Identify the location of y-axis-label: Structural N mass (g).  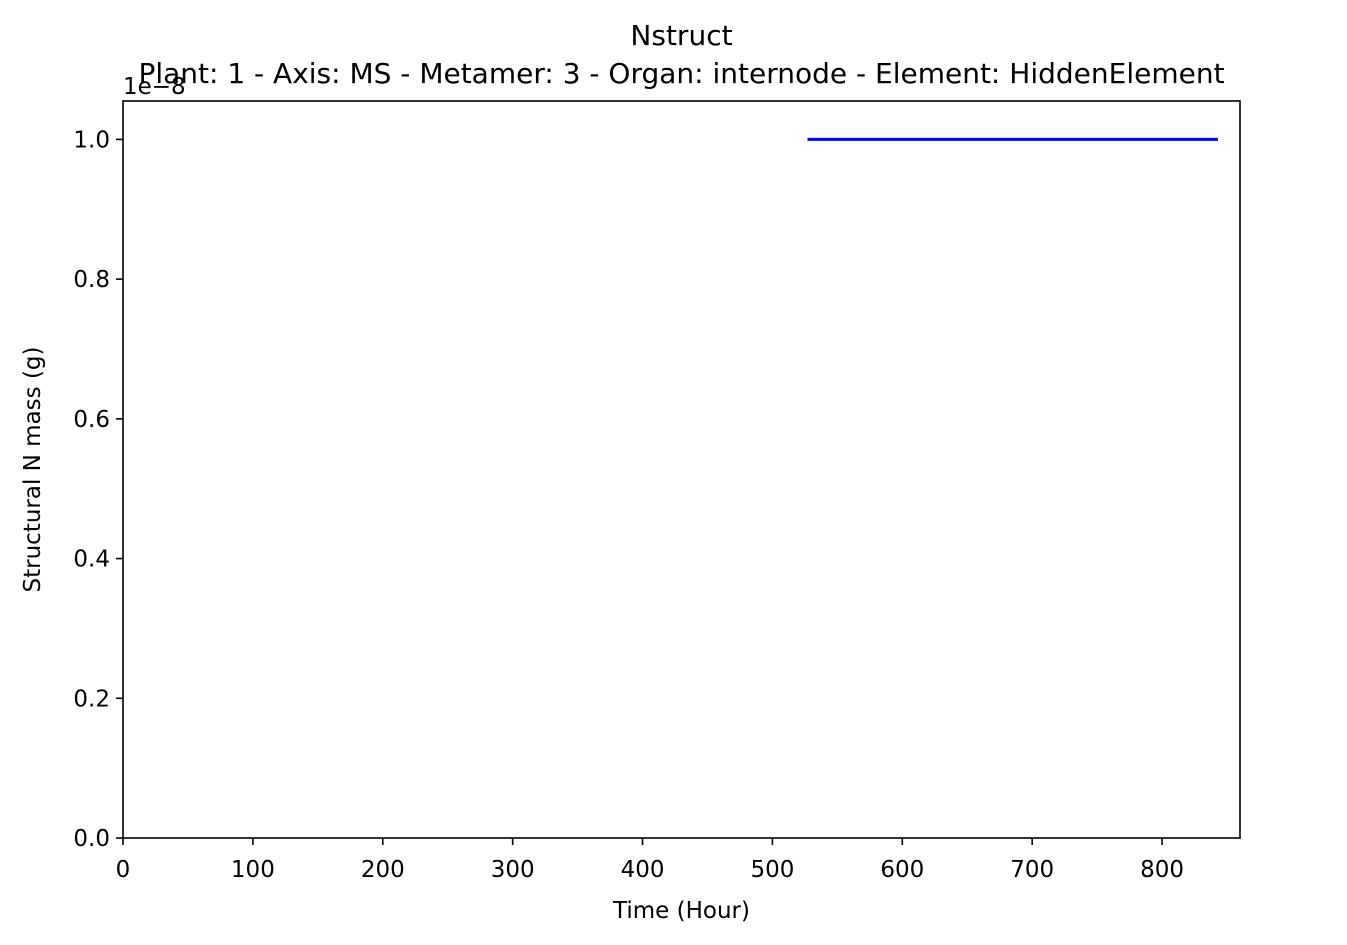
(33, 470).